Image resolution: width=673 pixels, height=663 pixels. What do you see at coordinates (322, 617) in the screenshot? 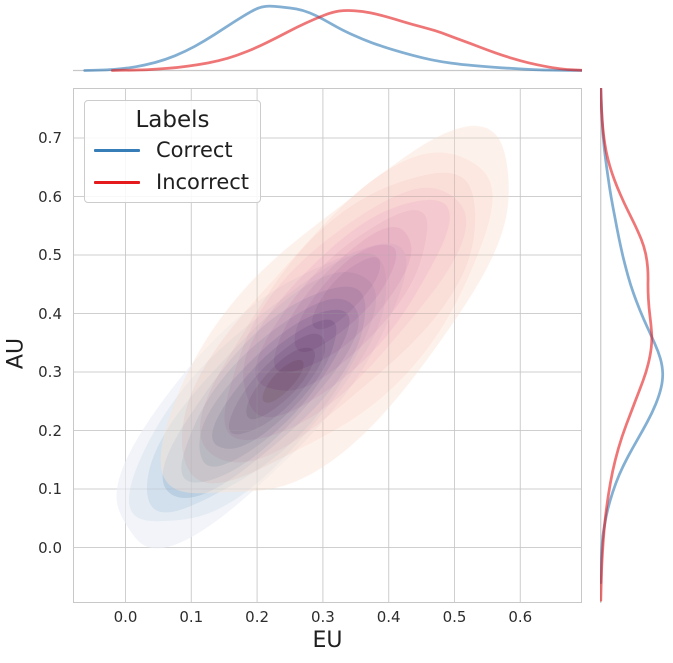
I see `x-tick-label-0.3: 0.3` at bounding box center [322, 617].